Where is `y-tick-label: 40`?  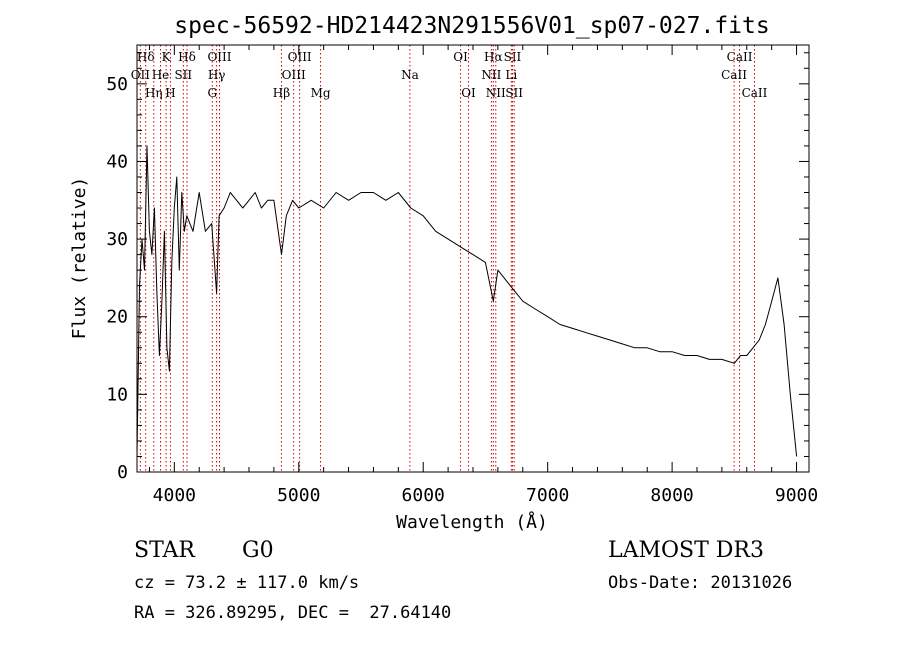
y-tick-label: 40 is located at coordinates (117, 161).